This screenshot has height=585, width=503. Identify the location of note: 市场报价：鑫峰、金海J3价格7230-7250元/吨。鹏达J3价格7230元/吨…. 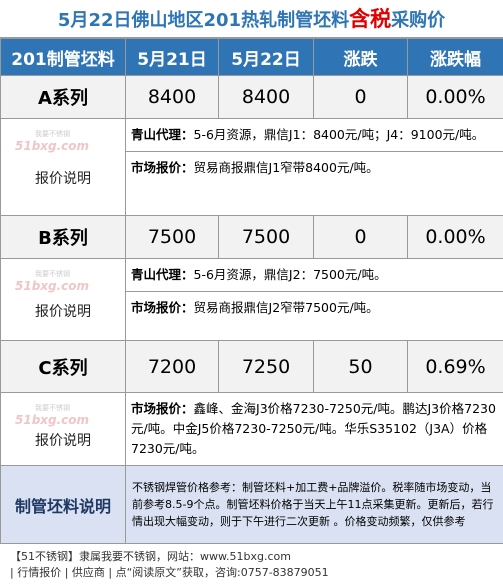
(314, 429).